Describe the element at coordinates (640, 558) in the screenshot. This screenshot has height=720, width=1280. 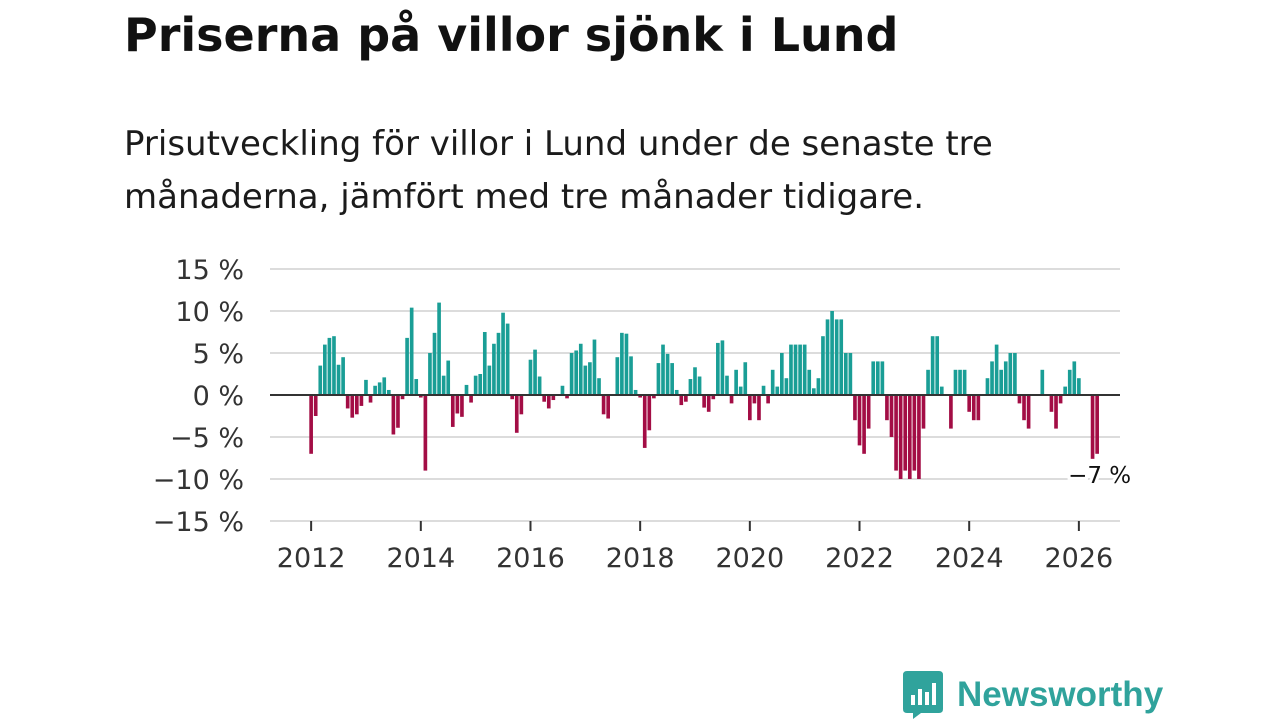
I see `x-tick-label: 2018` at that location.